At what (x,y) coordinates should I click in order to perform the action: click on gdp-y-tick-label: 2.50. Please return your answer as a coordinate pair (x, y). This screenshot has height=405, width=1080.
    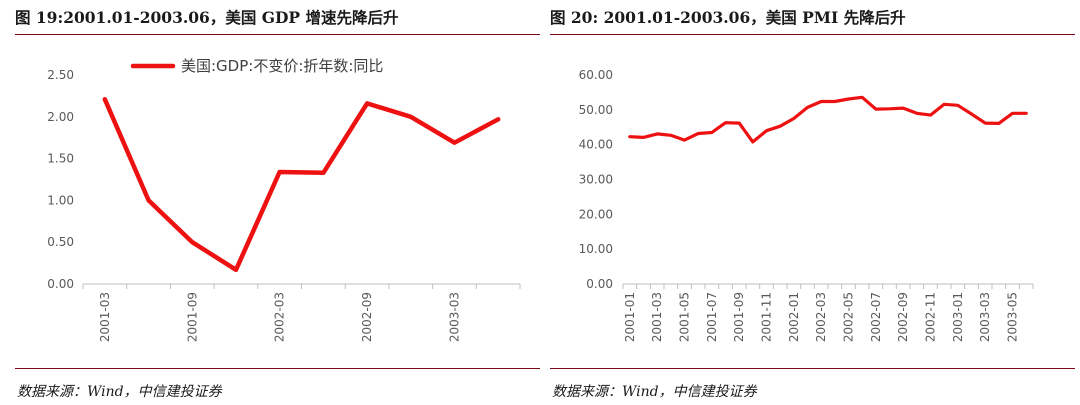
    Looking at the image, I should click on (60, 75).